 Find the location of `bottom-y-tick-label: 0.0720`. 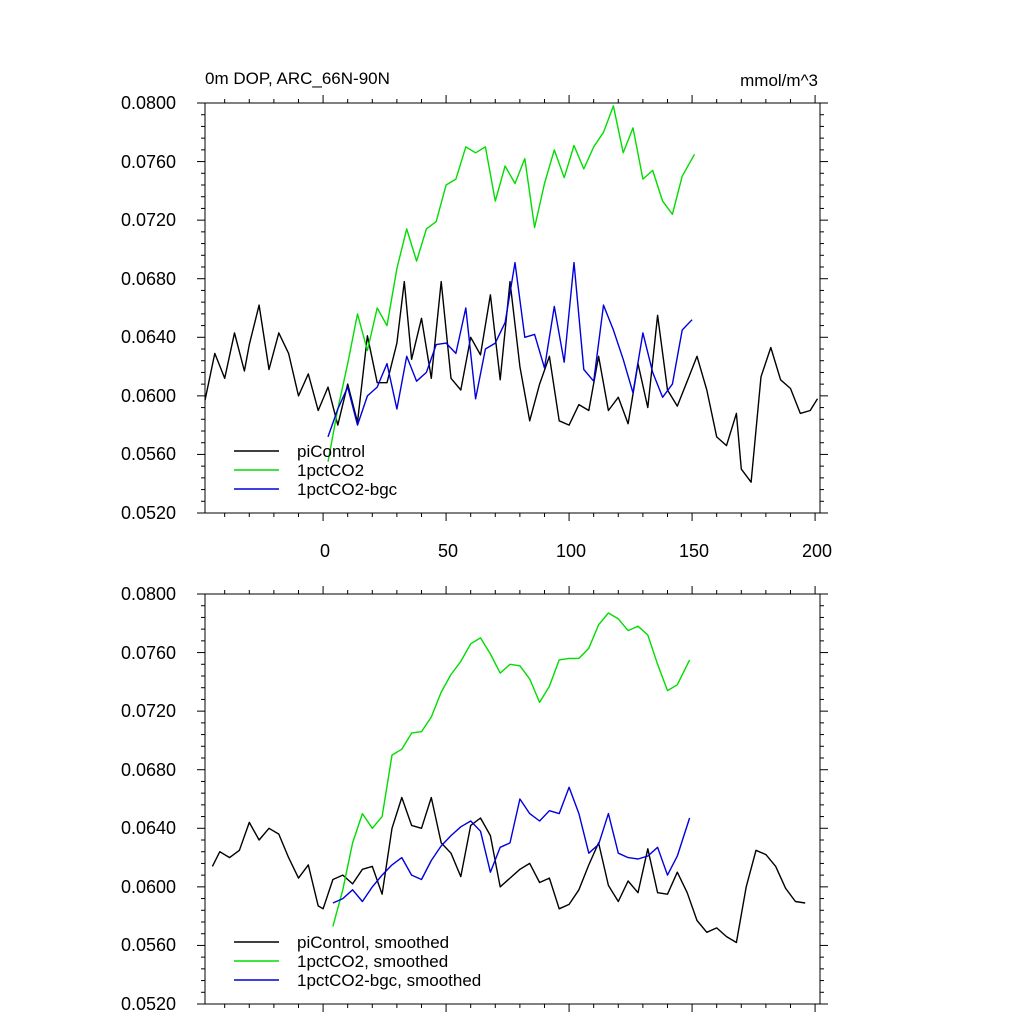

bottom-y-tick-label: 0.0720 is located at coordinates (148, 711).